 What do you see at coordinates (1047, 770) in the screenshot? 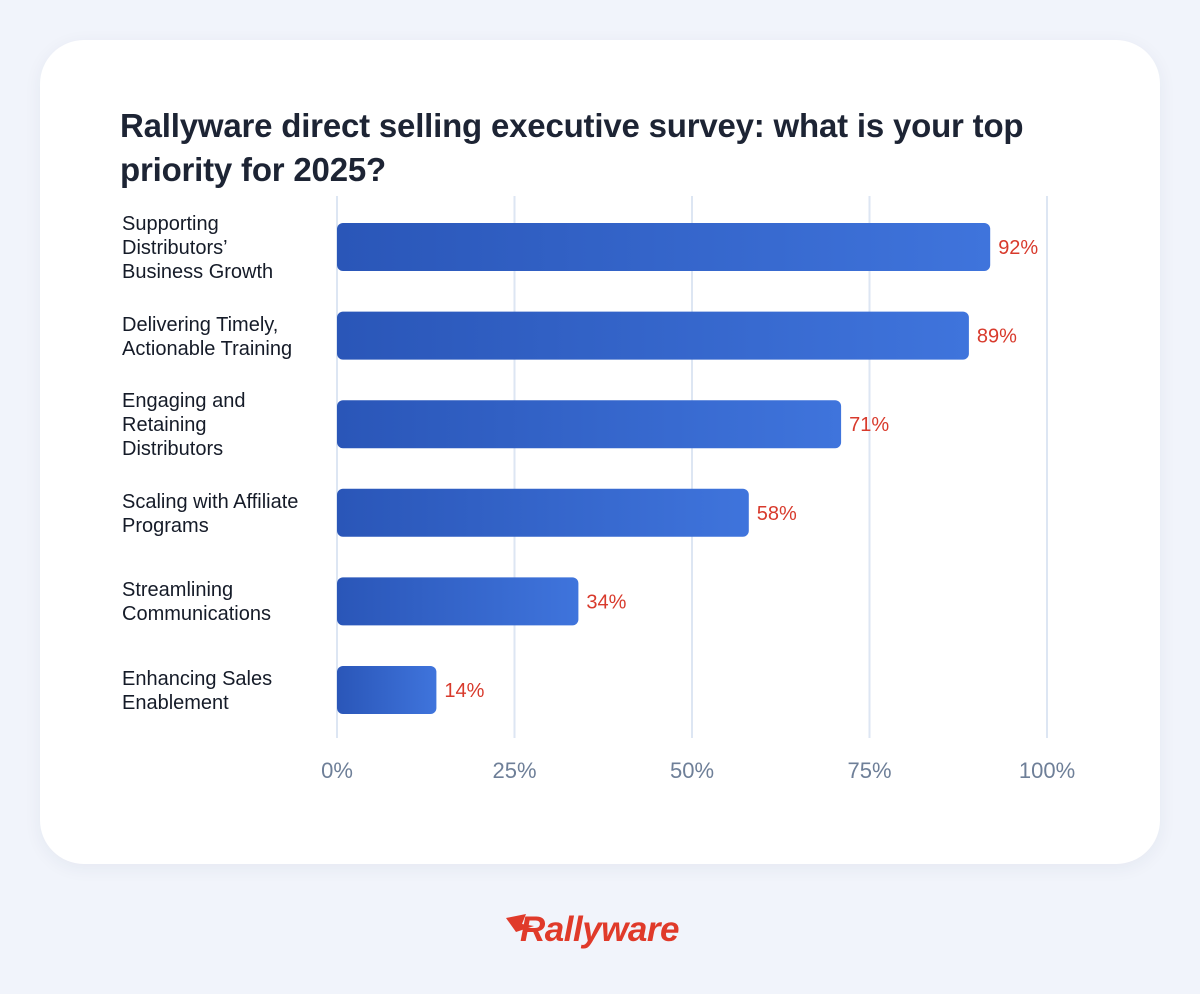
I see `x-tick-label: 100%` at bounding box center [1047, 770].